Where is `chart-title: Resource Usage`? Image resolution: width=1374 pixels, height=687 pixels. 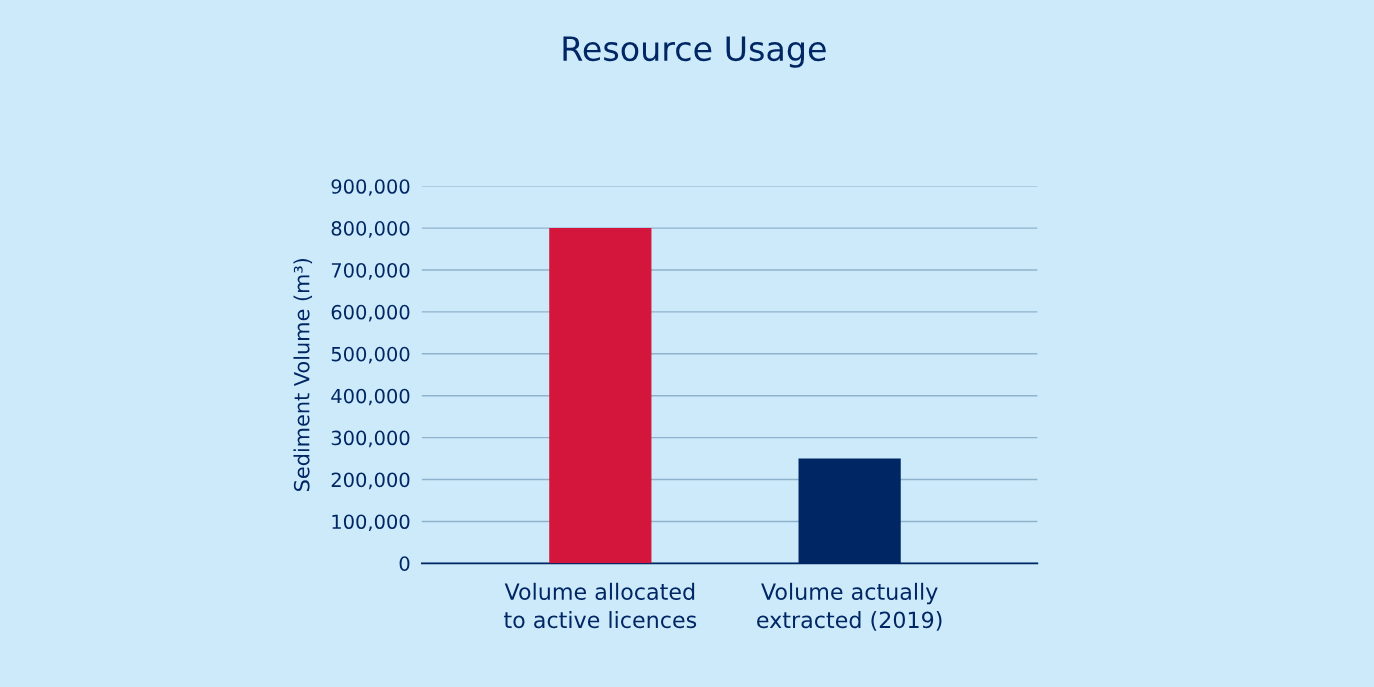 chart-title: Resource Usage is located at coordinates (694, 52).